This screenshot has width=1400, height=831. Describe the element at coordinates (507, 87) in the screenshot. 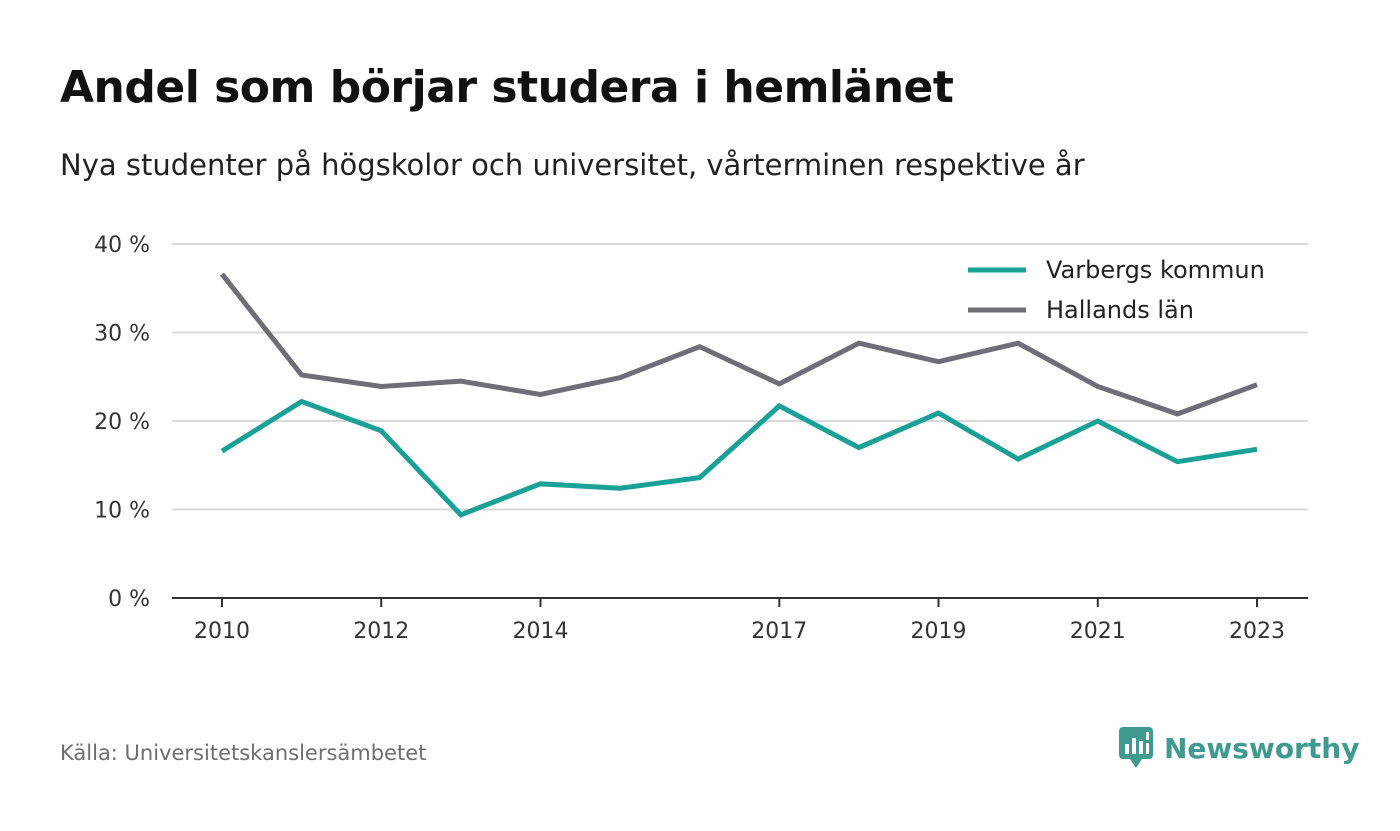

I see `chart-title: Andel som börjar studera i hemlänet` at that location.